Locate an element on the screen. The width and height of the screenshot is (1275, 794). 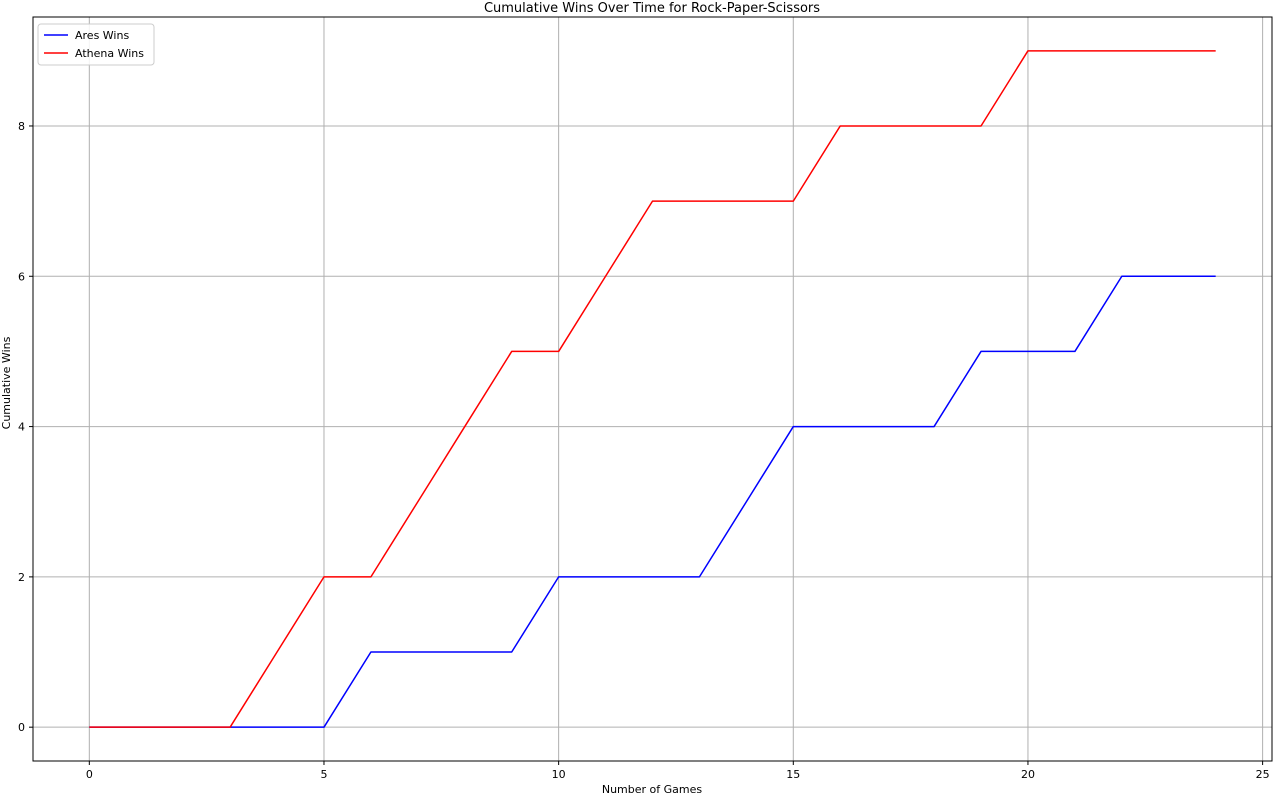
y-tick-label: 4 is located at coordinates (21, 427).